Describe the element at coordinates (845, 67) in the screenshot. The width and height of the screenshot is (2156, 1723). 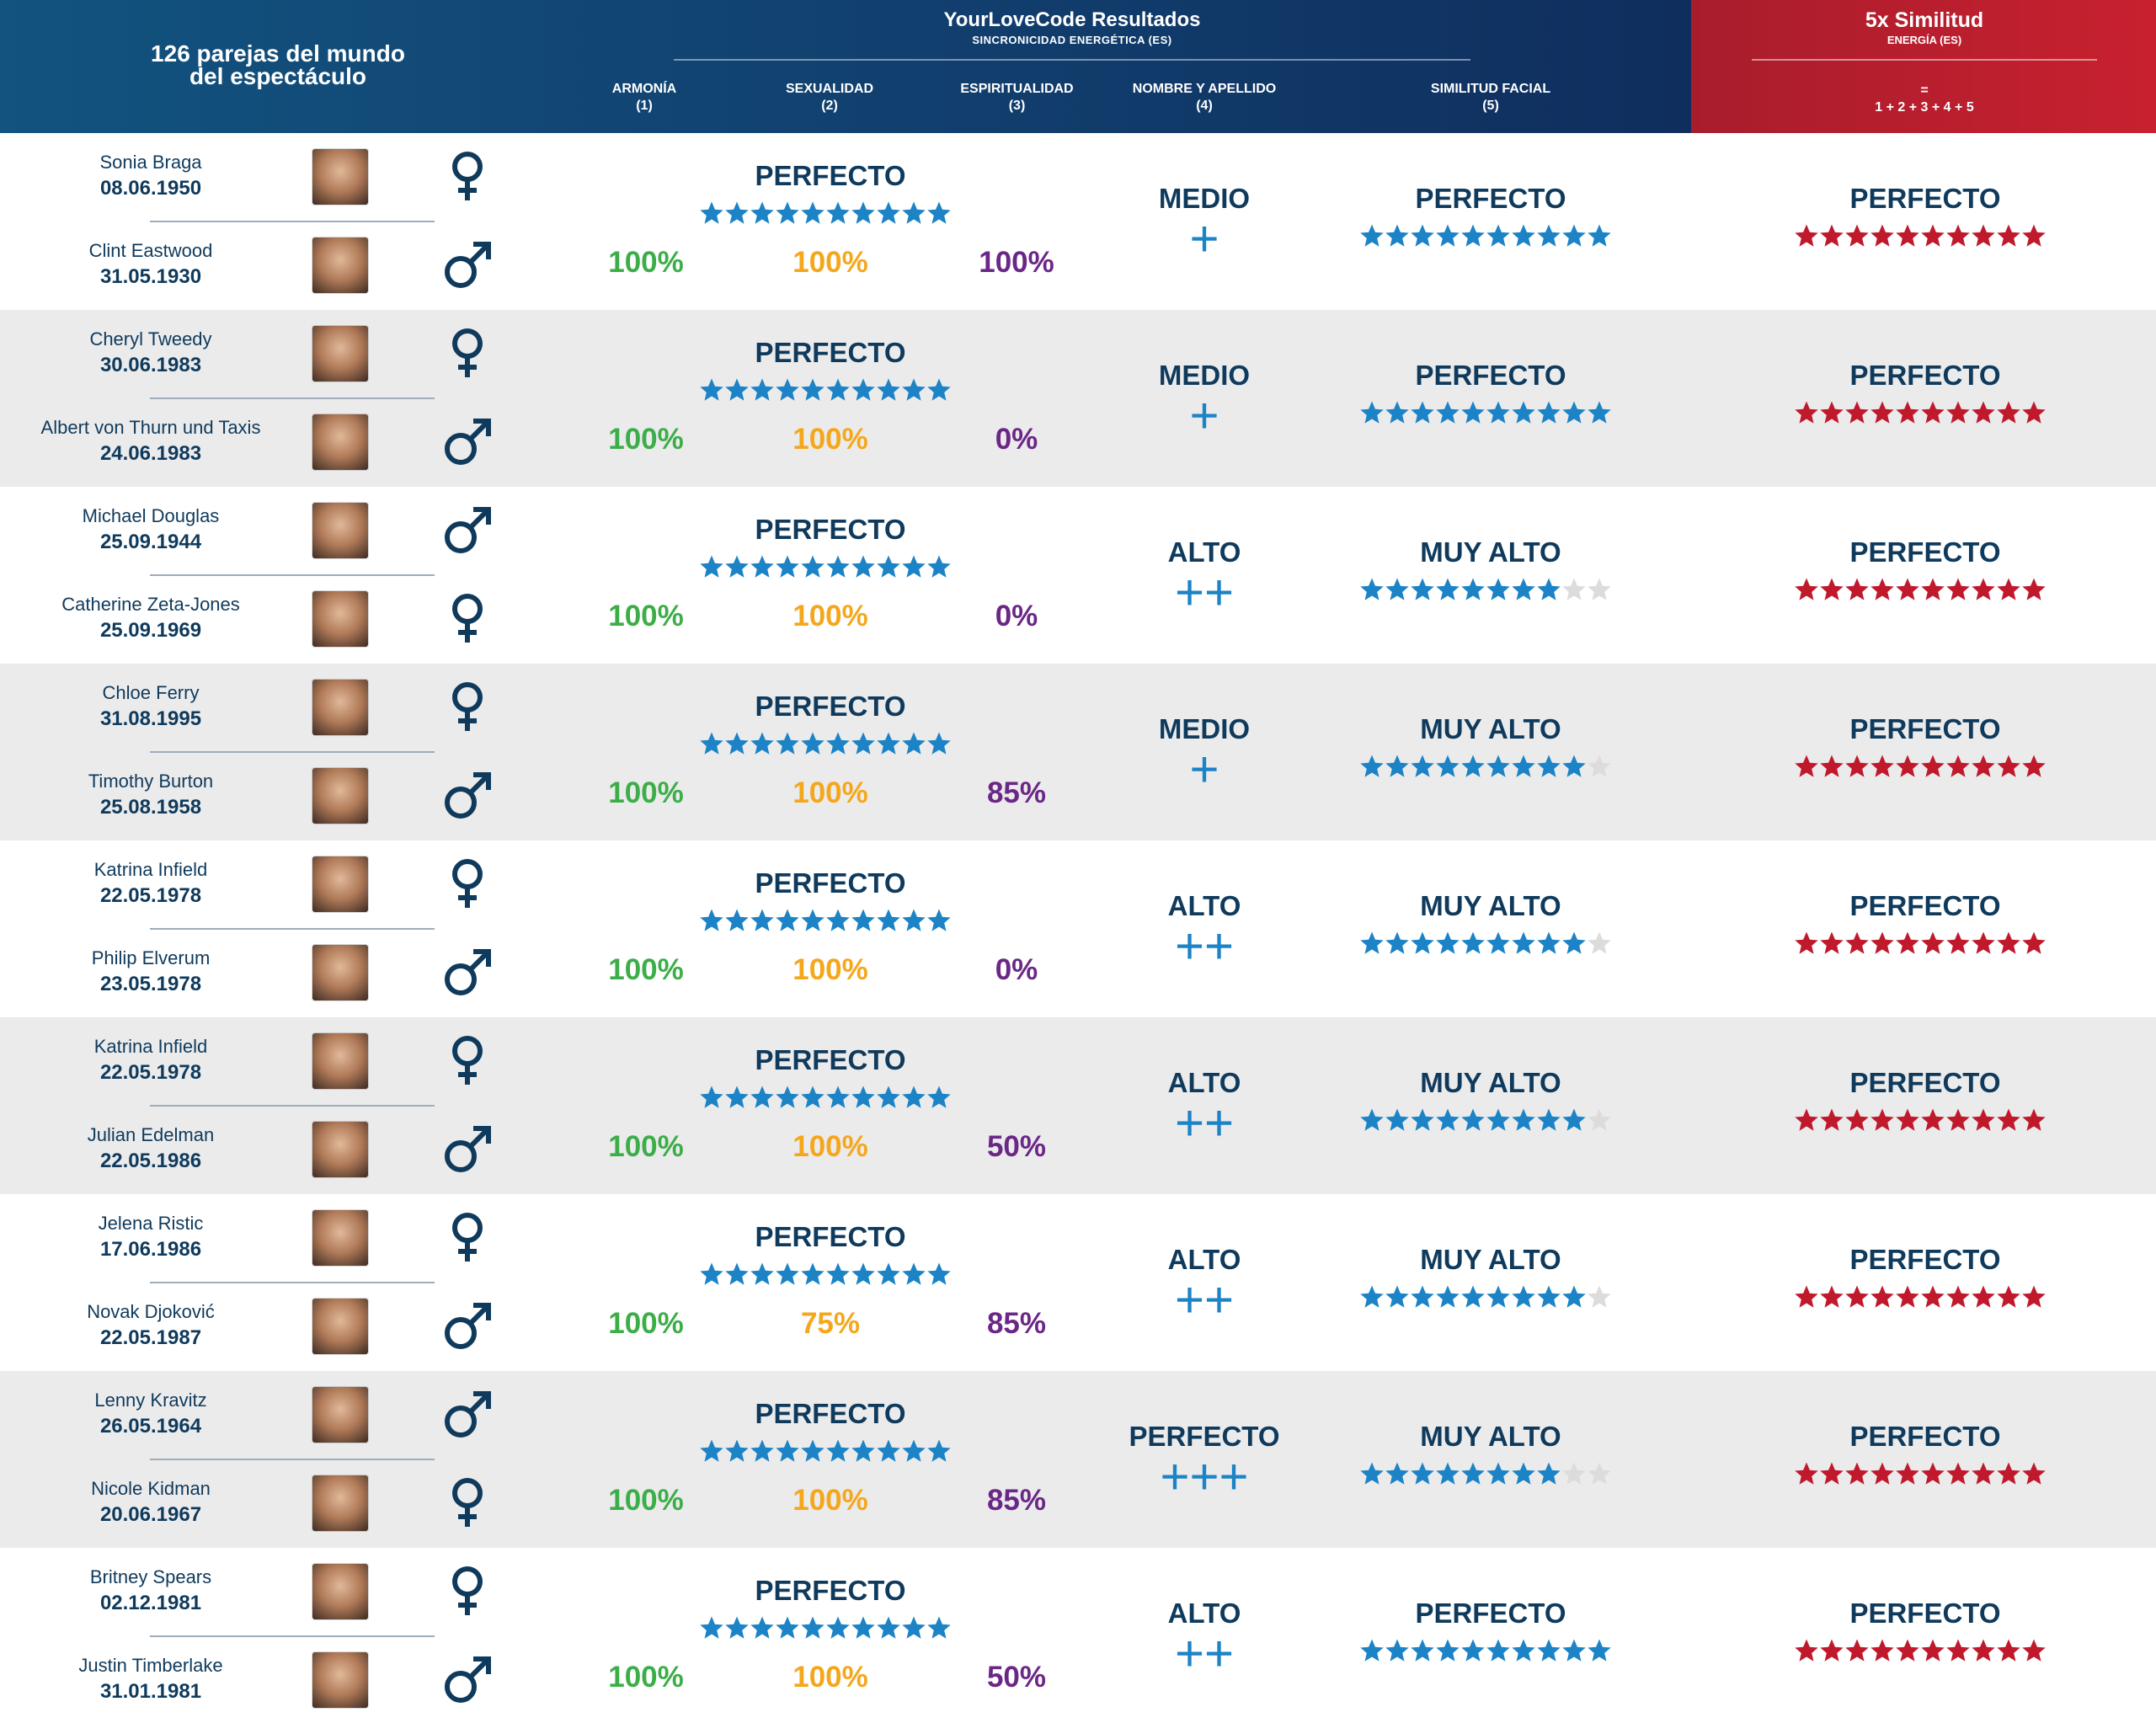
I see `header-blue-panel` at that location.